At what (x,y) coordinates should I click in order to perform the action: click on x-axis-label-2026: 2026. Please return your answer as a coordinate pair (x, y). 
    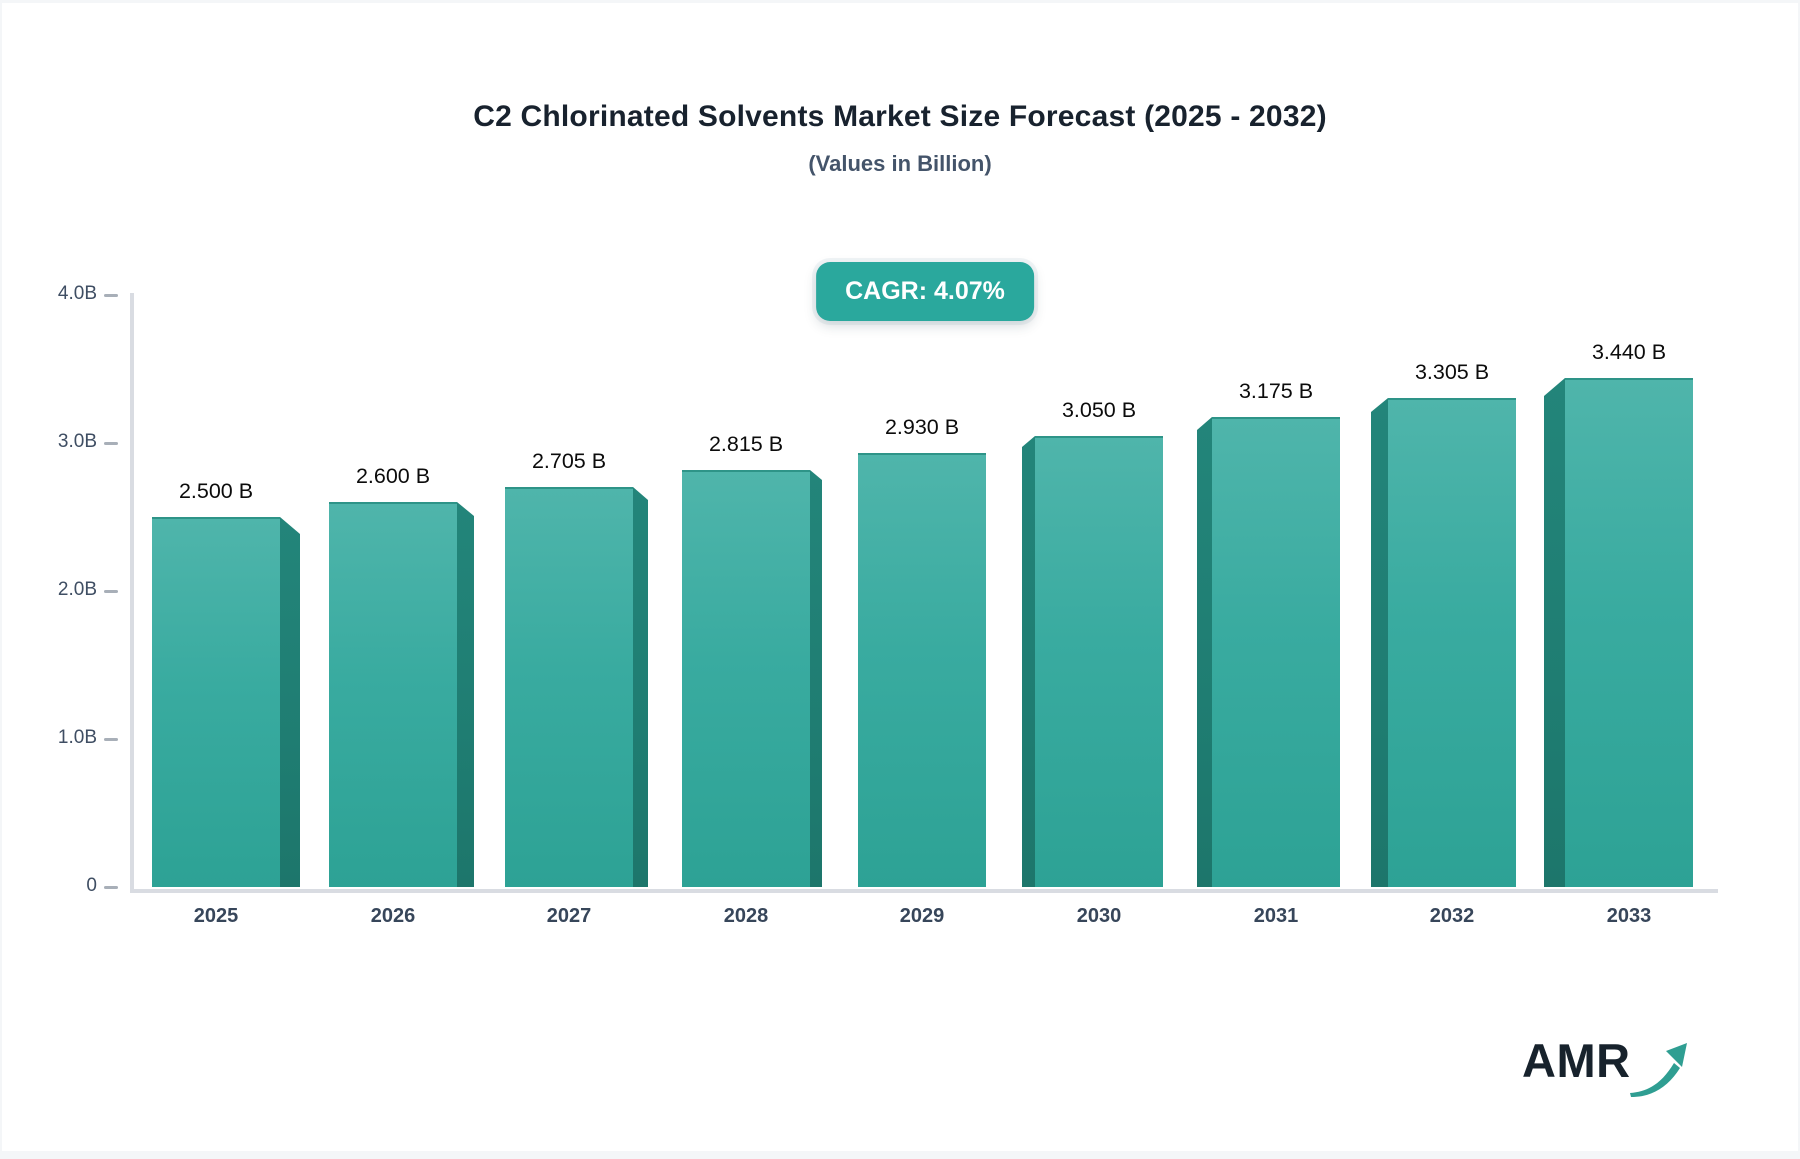
    Looking at the image, I should click on (393, 916).